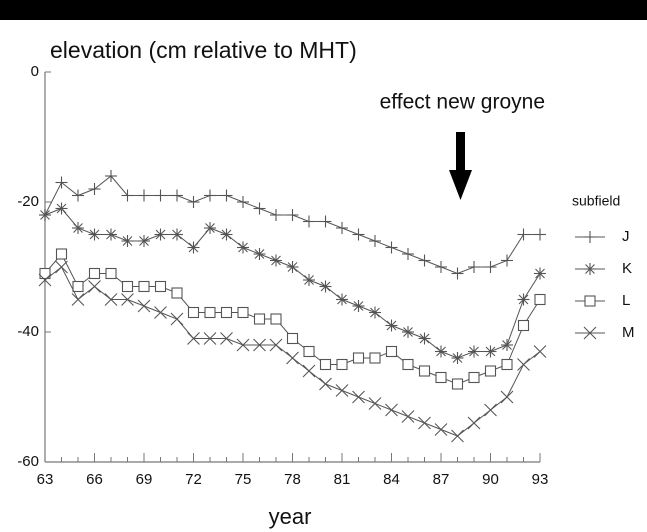  What do you see at coordinates (603, 268) in the screenshot?
I see `legend-item: K` at bounding box center [603, 268].